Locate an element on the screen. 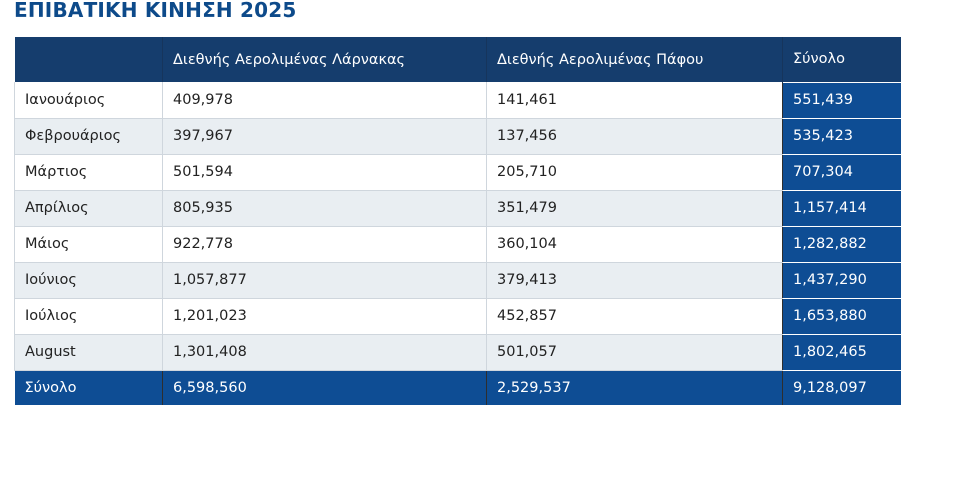  paphos-cell: 141,461 is located at coordinates (634, 100).